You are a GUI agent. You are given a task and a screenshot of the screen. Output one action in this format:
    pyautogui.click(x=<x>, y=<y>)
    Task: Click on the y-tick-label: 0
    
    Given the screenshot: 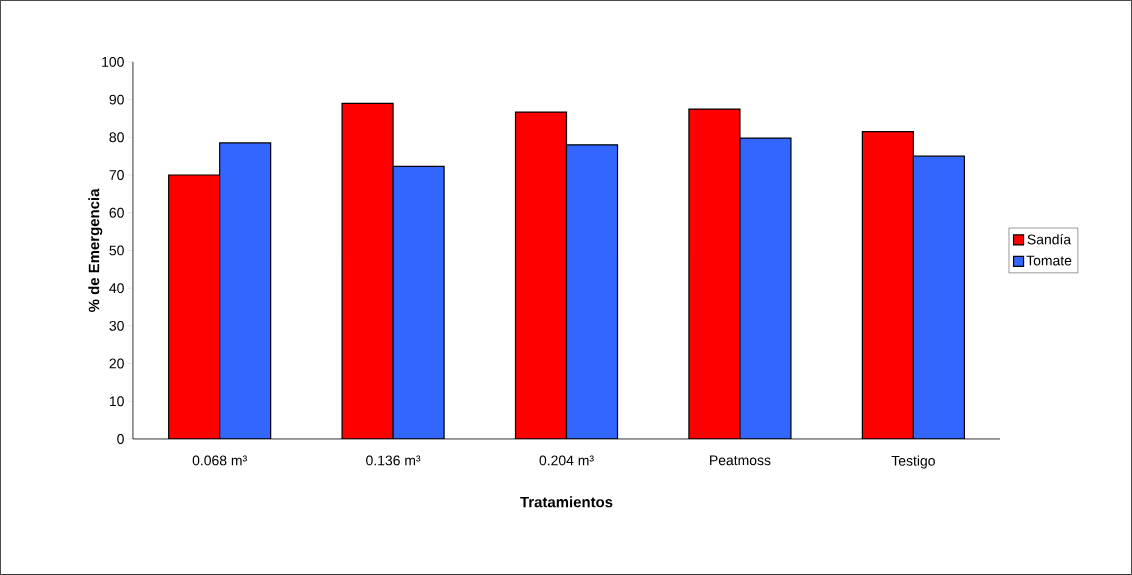 What is the action you would take?
    pyautogui.click(x=120, y=439)
    